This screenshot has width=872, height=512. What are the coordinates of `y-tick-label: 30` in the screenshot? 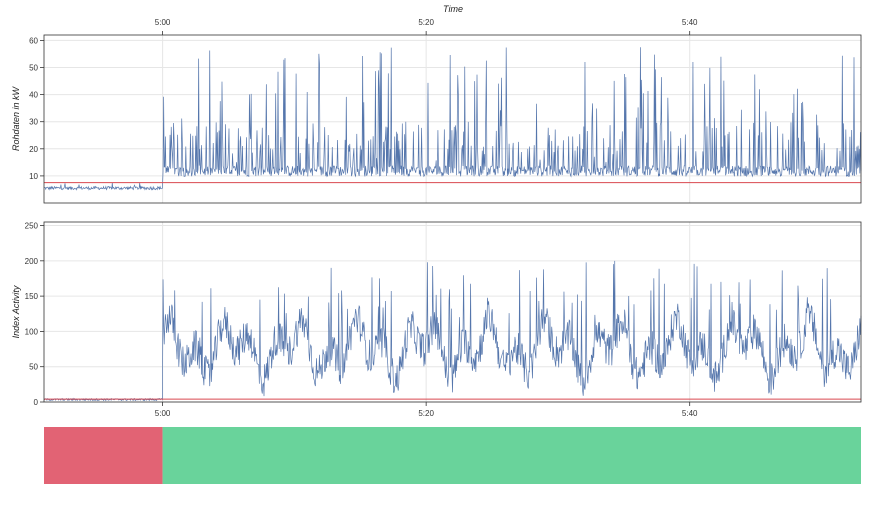 It's located at (33, 122).